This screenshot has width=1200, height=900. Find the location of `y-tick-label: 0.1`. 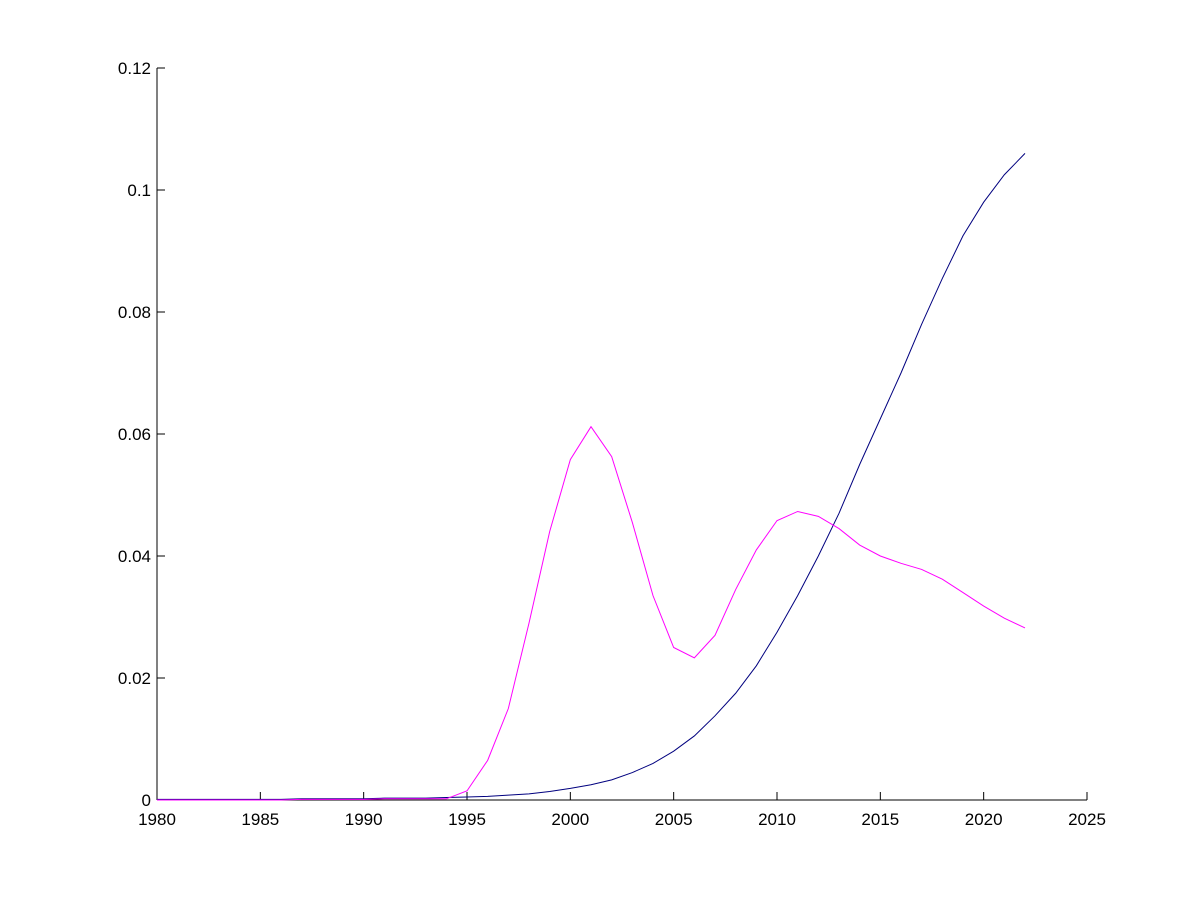

y-tick-label: 0.1 is located at coordinates (139, 190).